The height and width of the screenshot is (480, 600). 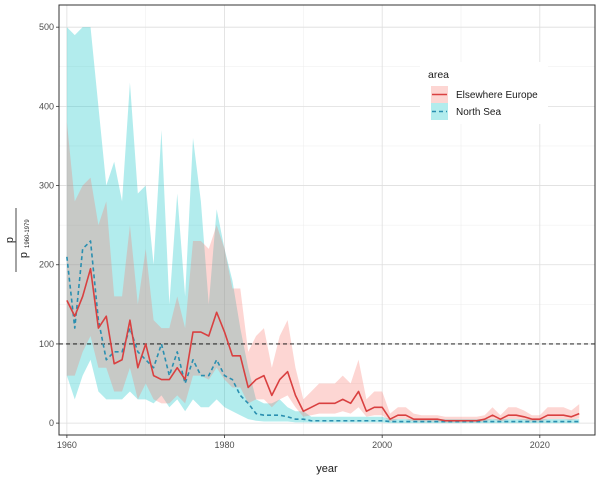 I want to click on y-tick-label: 500, so click(x=46, y=27).